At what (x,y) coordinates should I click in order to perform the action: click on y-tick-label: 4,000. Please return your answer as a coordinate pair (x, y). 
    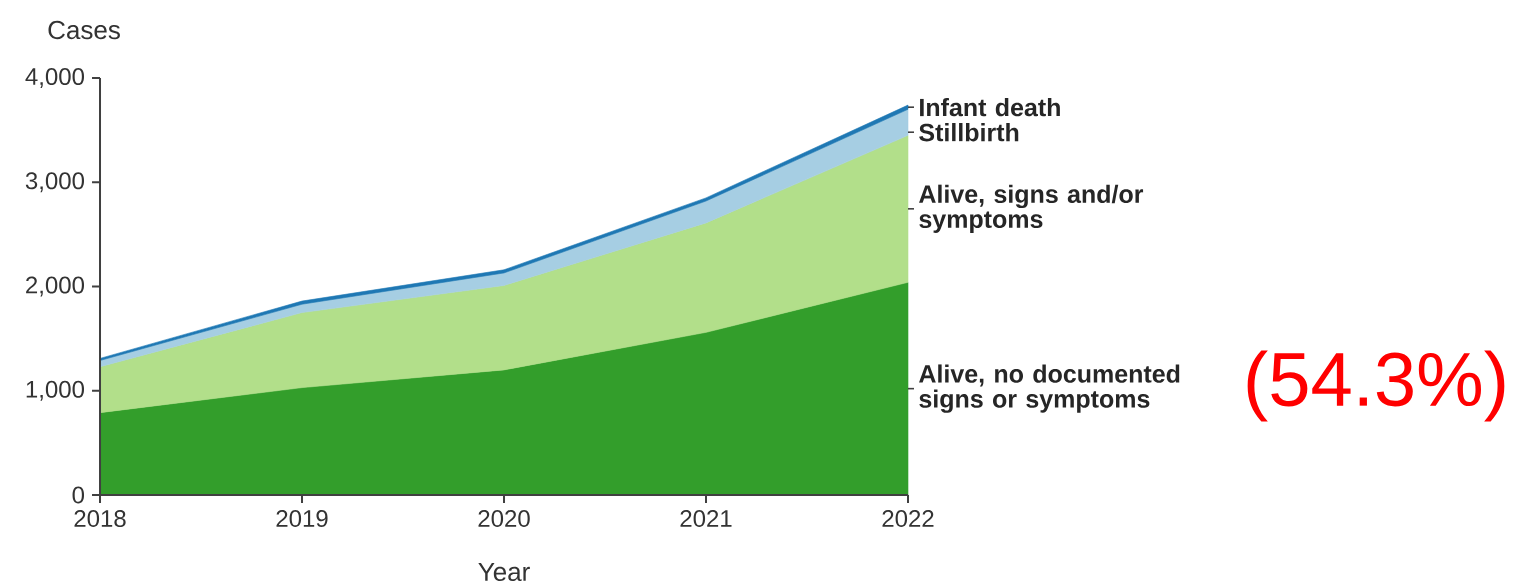
    Looking at the image, I should click on (55, 78).